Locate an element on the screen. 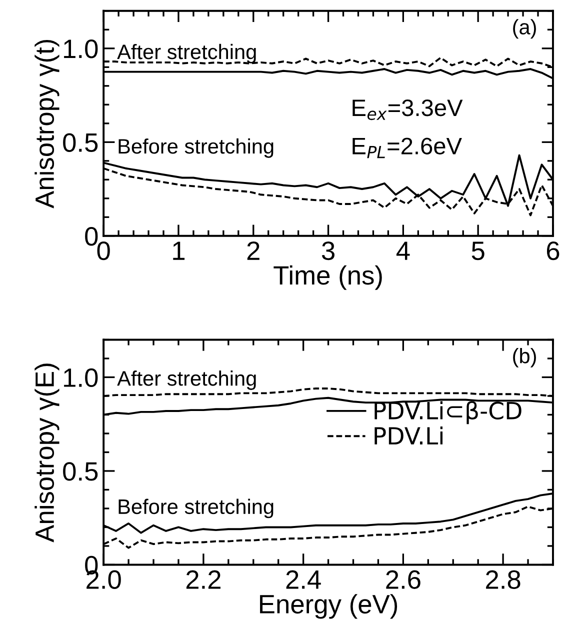 The image size is (566, 641). annotation: E$_{PL}$=2.6eV is located at coordinates (407, 148).